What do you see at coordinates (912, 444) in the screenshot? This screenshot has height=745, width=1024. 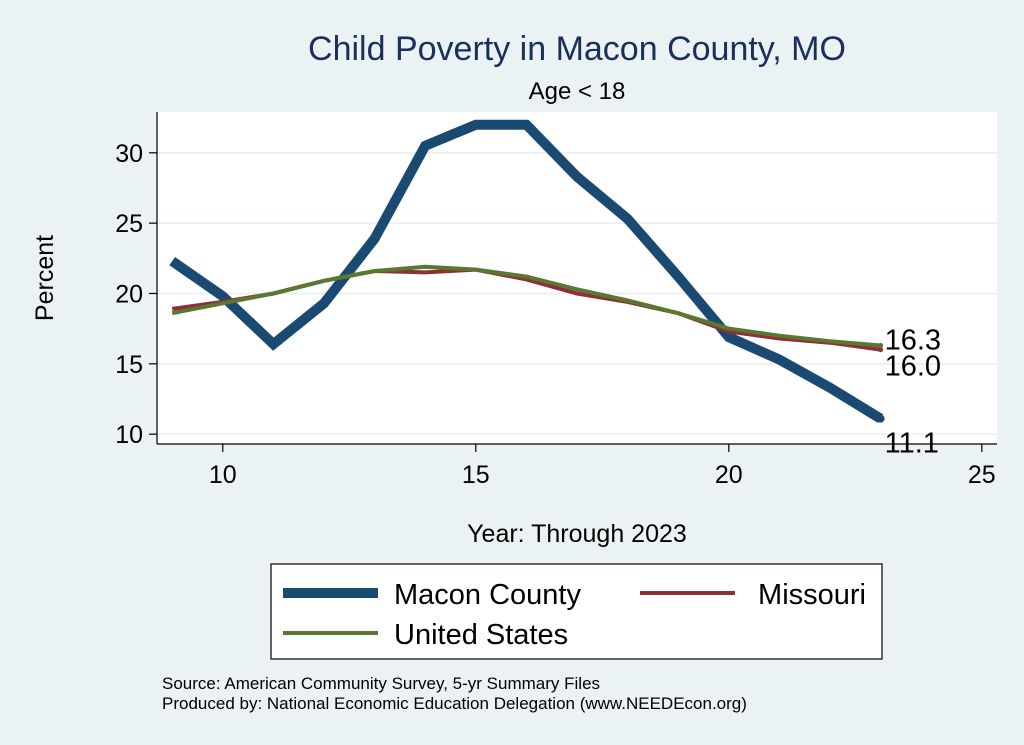 I see `end-label-macon-county: 11.1` at bounding box center [912, 444].